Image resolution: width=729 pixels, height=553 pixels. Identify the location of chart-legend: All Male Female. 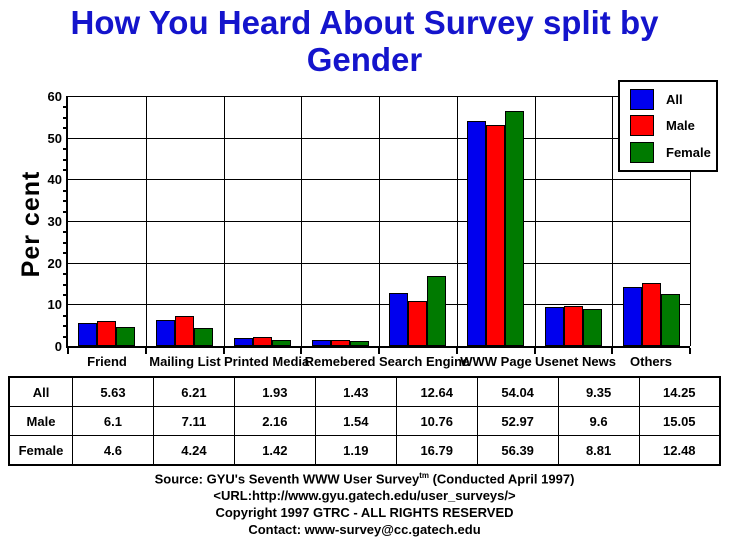
(668, 126).